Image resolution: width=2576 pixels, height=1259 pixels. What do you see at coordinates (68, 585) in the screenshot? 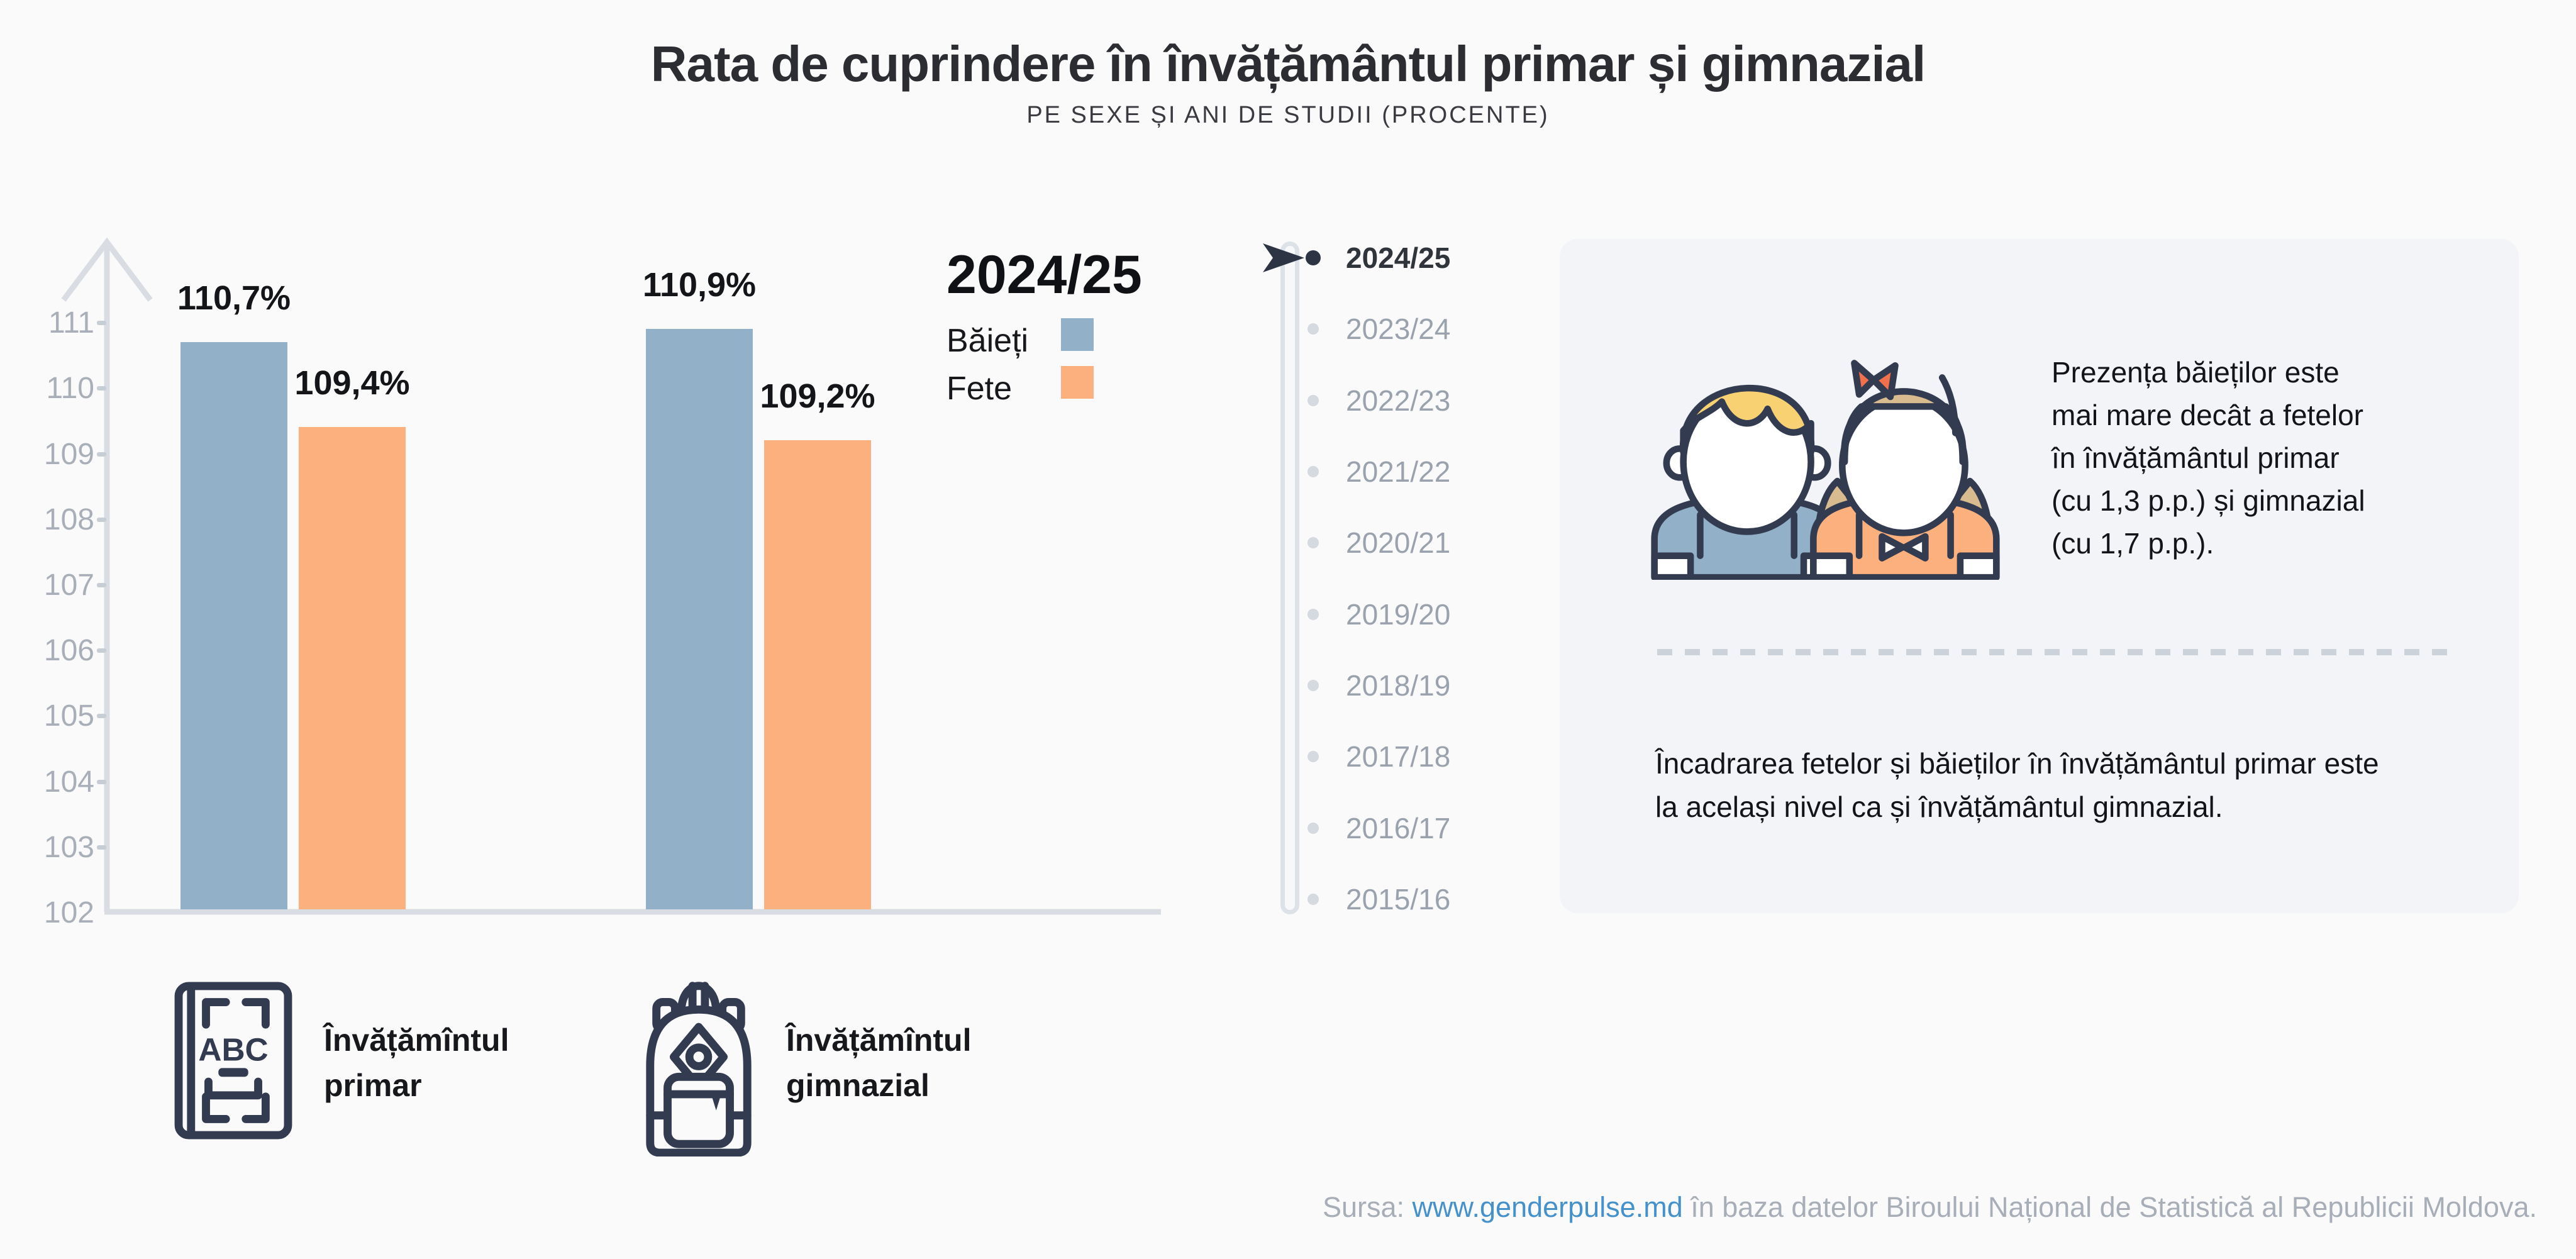
I see `y-tick-label: 107` at bounding box center [68, 585].